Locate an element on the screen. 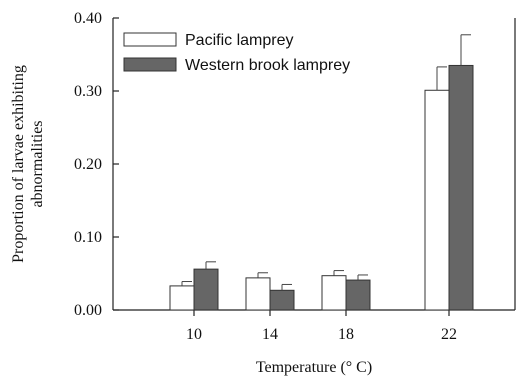  y-tick-label: 0.20 is located at coordinates (88, 164).